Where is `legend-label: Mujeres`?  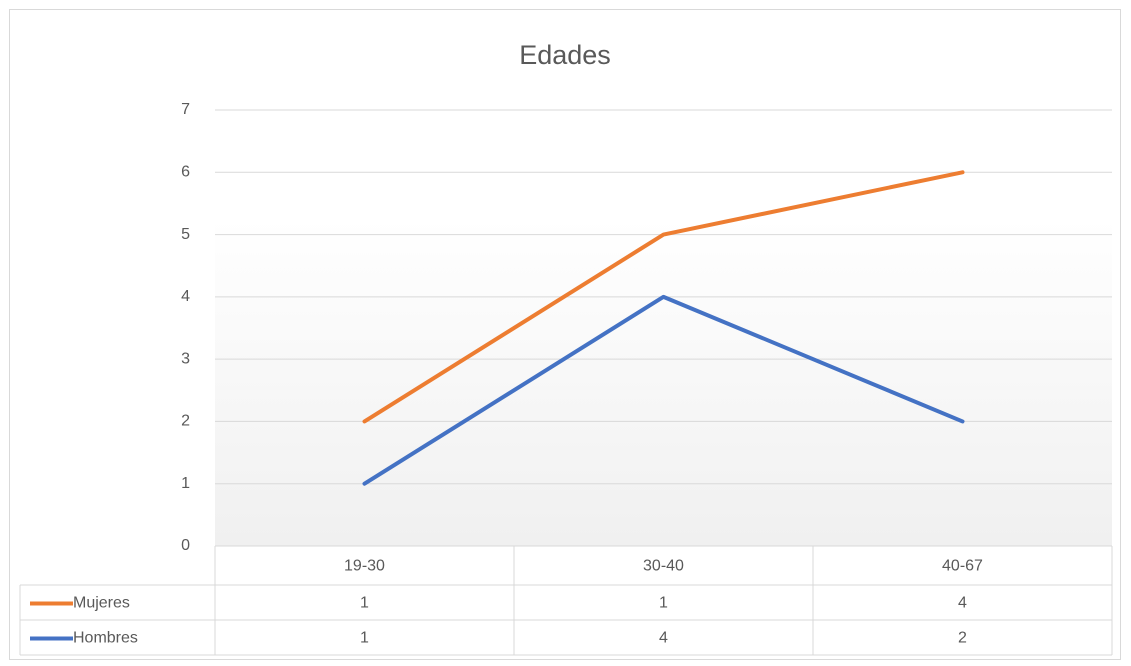
legend-label: Mujeres is located at coordinates (101, 603).